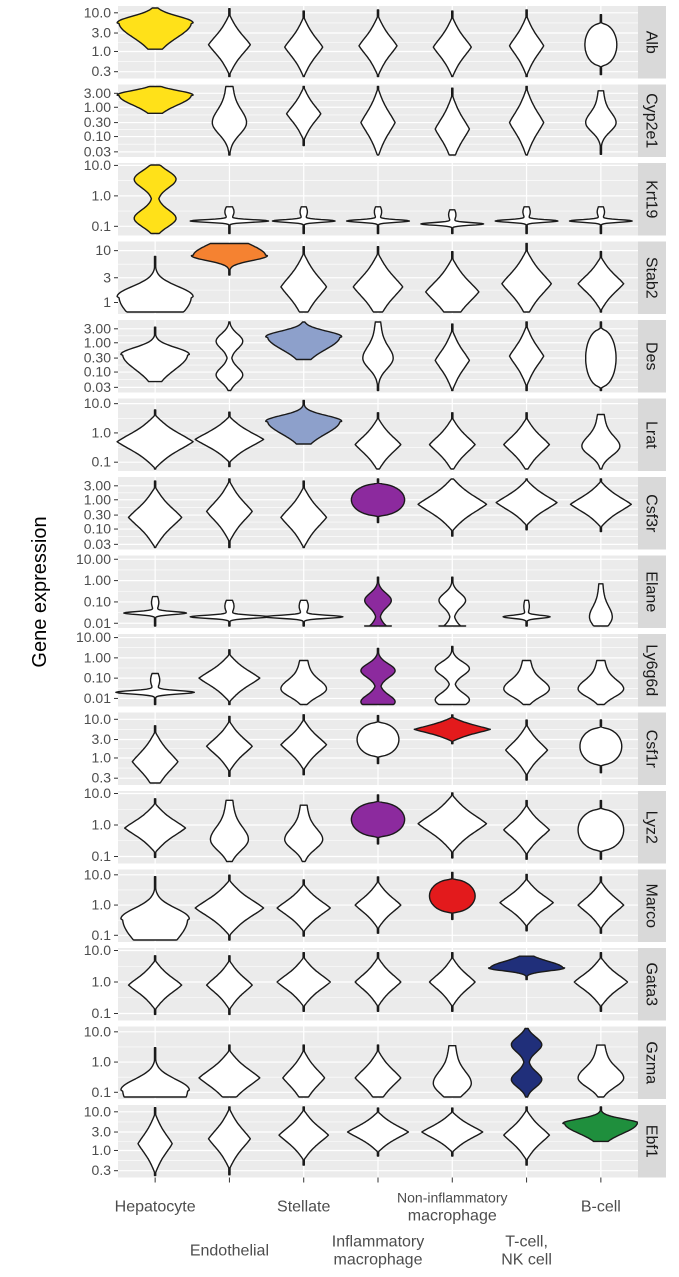 This screenshot has width=679, height=1277. Describe the element at coordinates (527, 1136) in the screenshot. I see `violin-ebf1-t-cell-nk-cell` at that location.